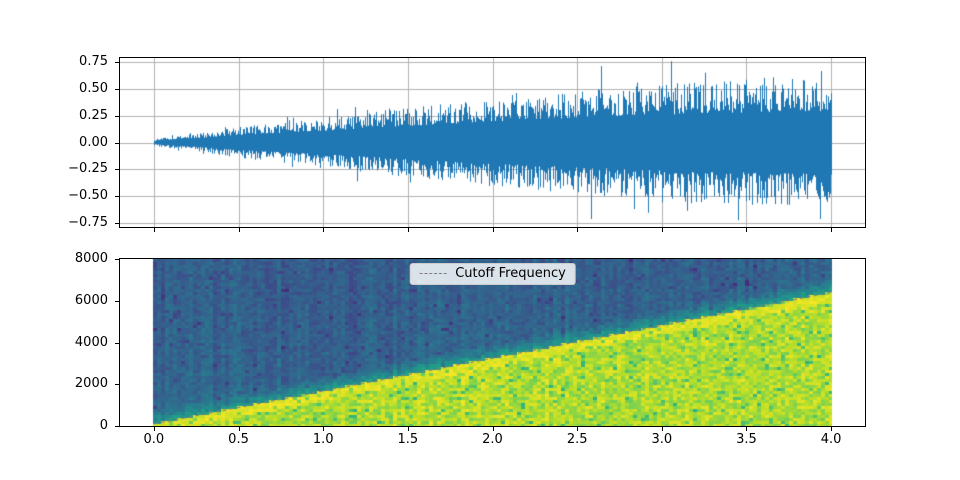  I want to click on y-tick-label: −0.50, so click(88, 195).